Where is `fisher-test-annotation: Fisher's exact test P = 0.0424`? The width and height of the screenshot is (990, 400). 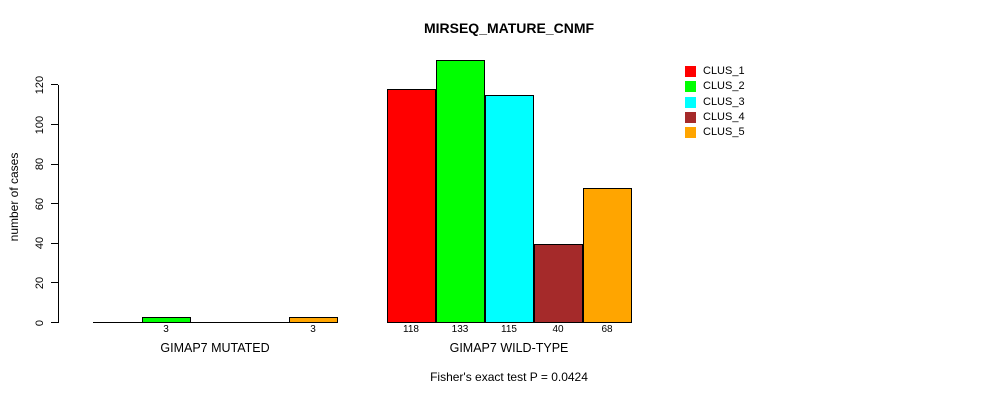 fisher-test-annotation: Fisher's exact test P = 0.0424 is located at coordinates (509, 377).